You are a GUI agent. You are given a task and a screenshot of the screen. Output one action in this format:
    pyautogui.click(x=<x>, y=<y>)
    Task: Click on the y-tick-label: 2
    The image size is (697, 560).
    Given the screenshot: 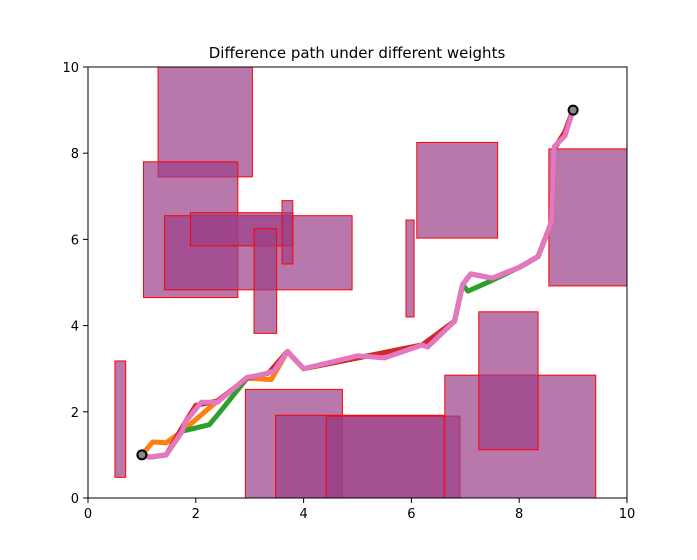 What is the action you would take?
    pyautogui.click(x=75, y=413)
    